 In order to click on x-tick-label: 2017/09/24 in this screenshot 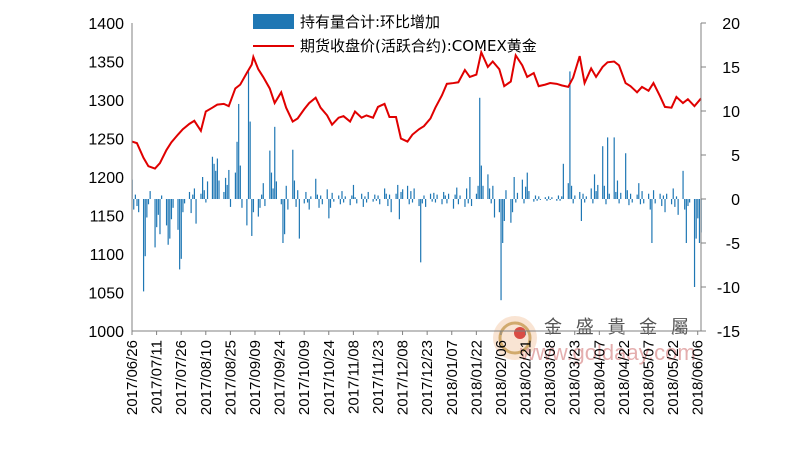, I will do `click(280, 377)`.